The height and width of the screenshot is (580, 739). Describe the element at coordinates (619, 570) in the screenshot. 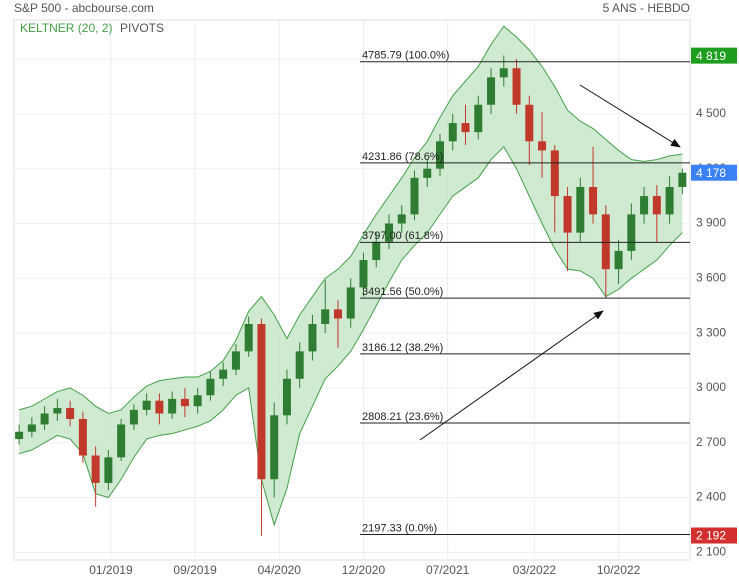

I see `x-tick-label: 10/2022` at that location.